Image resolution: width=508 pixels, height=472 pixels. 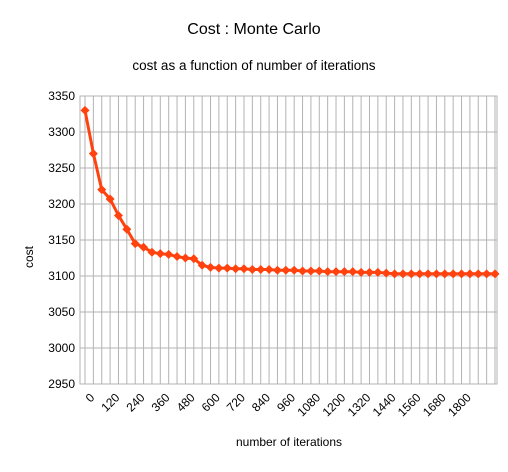 What do you see at coordinates (61, 96) in the screenshot?
I see `y-tick-label: 3350` at bounding box center [61, 96].